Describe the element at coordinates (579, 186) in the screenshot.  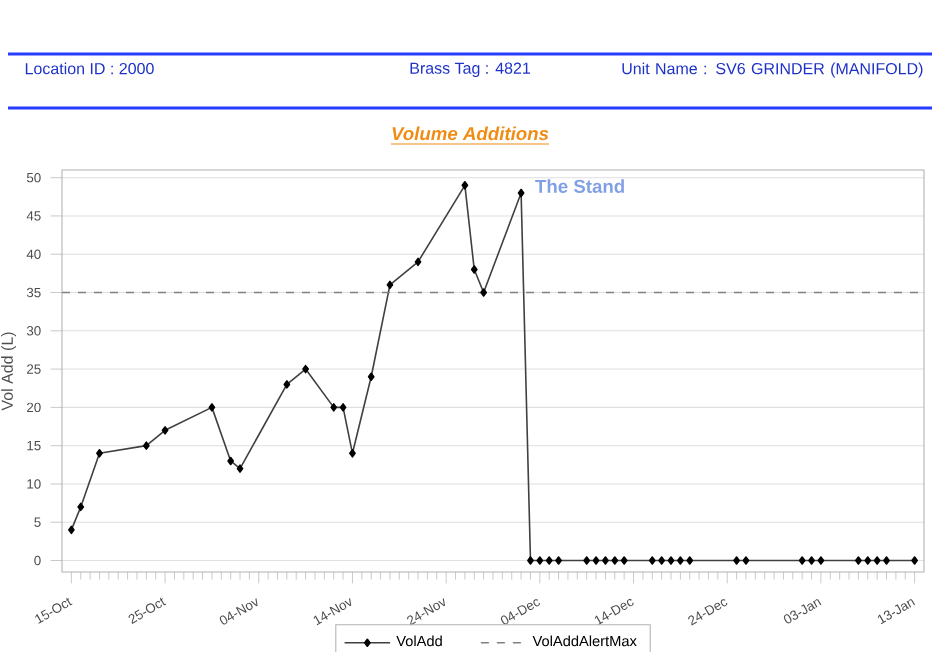
I see `annotation: The Stand` at that location.